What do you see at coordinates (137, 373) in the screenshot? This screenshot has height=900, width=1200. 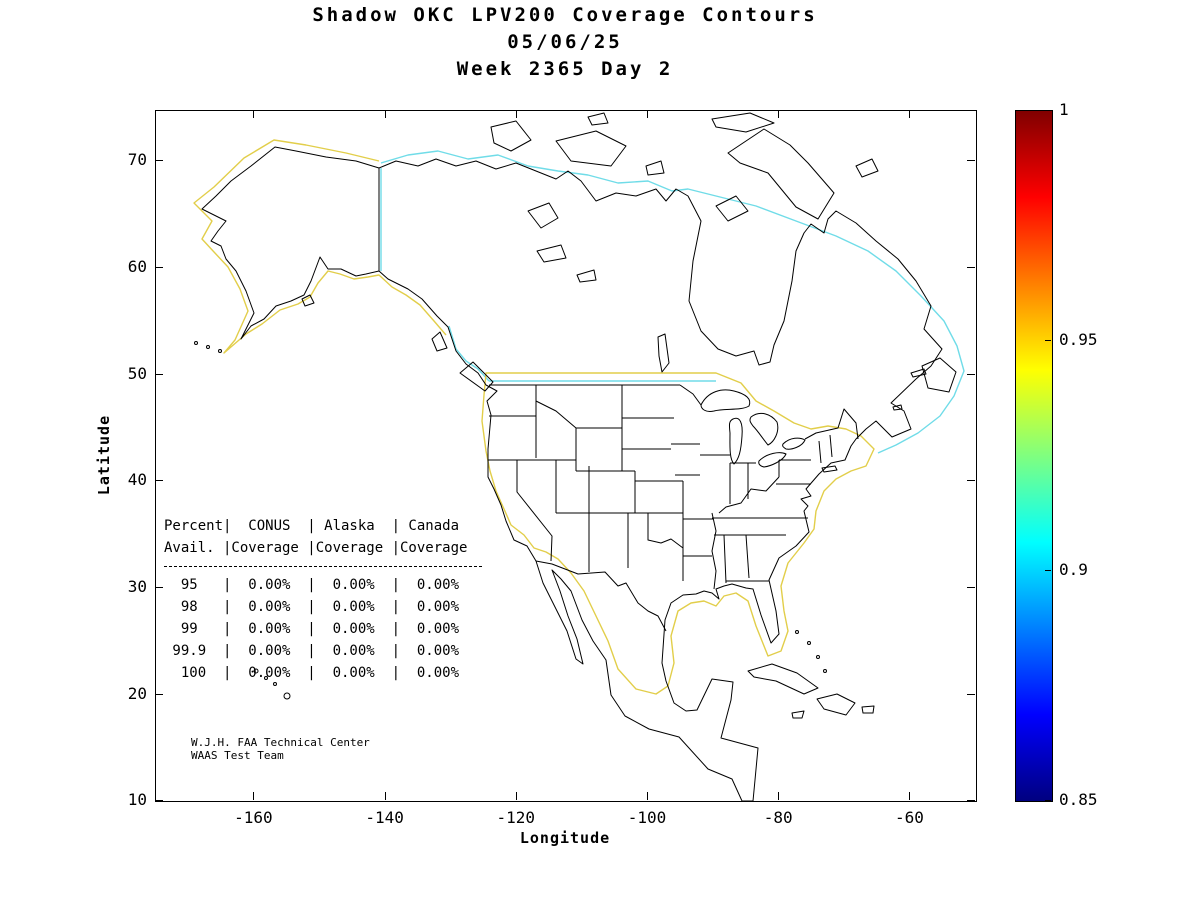 I see `y-tick-label: 50` at bounding box center [137, 373].